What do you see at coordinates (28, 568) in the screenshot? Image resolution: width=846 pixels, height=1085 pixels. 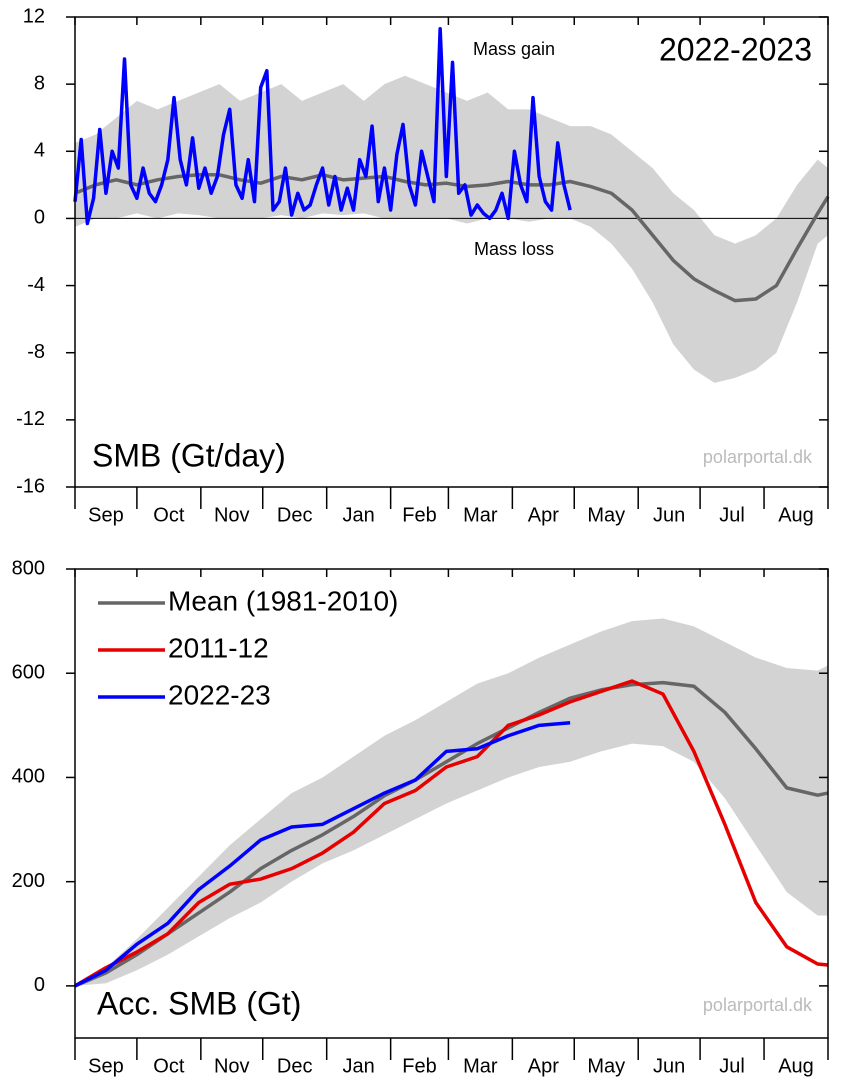 I see `y-tick-label: 800` at bounding box center [28, 568].